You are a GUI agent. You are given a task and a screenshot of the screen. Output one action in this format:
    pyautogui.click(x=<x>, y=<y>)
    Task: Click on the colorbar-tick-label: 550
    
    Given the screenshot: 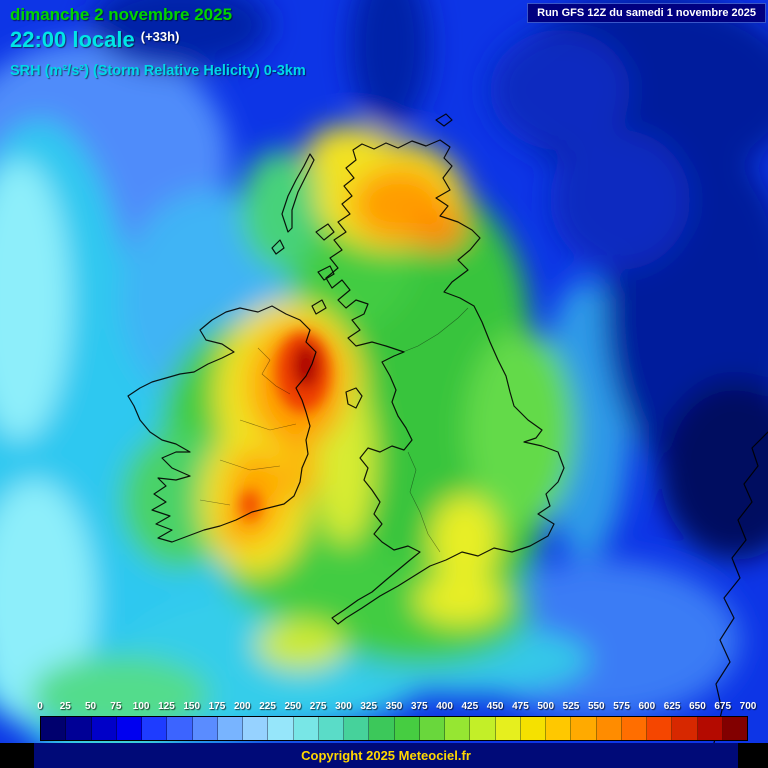 What is the action you would take?
    pyautogui.click(x=596, y=706)
    